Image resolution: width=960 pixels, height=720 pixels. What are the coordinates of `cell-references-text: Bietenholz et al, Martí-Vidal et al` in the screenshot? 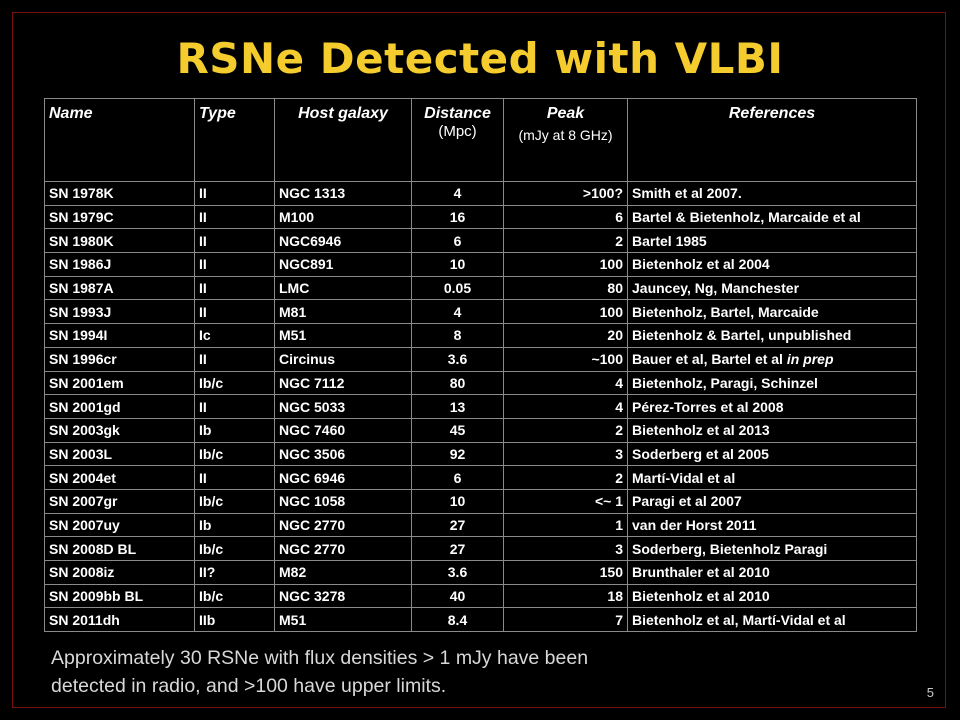 It's located at (739, 619).